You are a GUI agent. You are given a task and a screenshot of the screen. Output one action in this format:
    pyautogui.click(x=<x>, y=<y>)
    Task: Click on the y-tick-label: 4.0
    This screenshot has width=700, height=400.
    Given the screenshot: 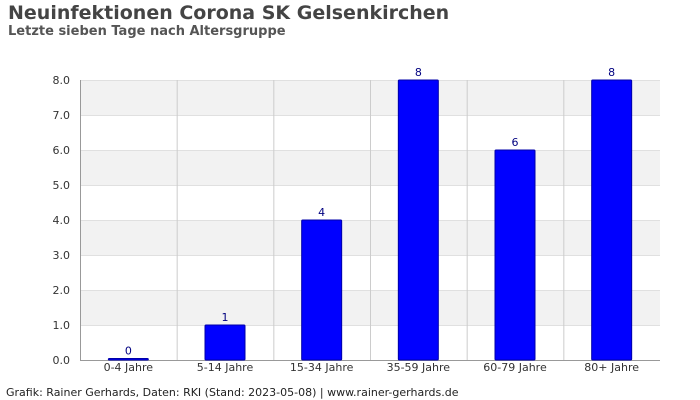 What is the action you would take?
    pyautogui.click(x=62, y=220)
    